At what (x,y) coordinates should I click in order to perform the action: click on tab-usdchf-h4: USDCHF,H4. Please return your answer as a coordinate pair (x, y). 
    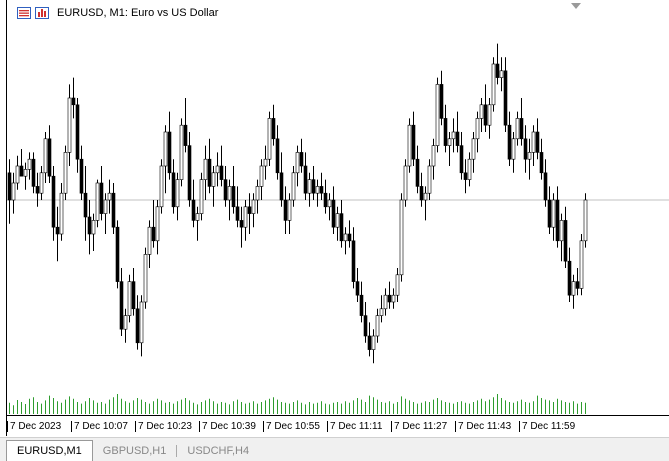
    Looking at the image, I should click on (218, 451).